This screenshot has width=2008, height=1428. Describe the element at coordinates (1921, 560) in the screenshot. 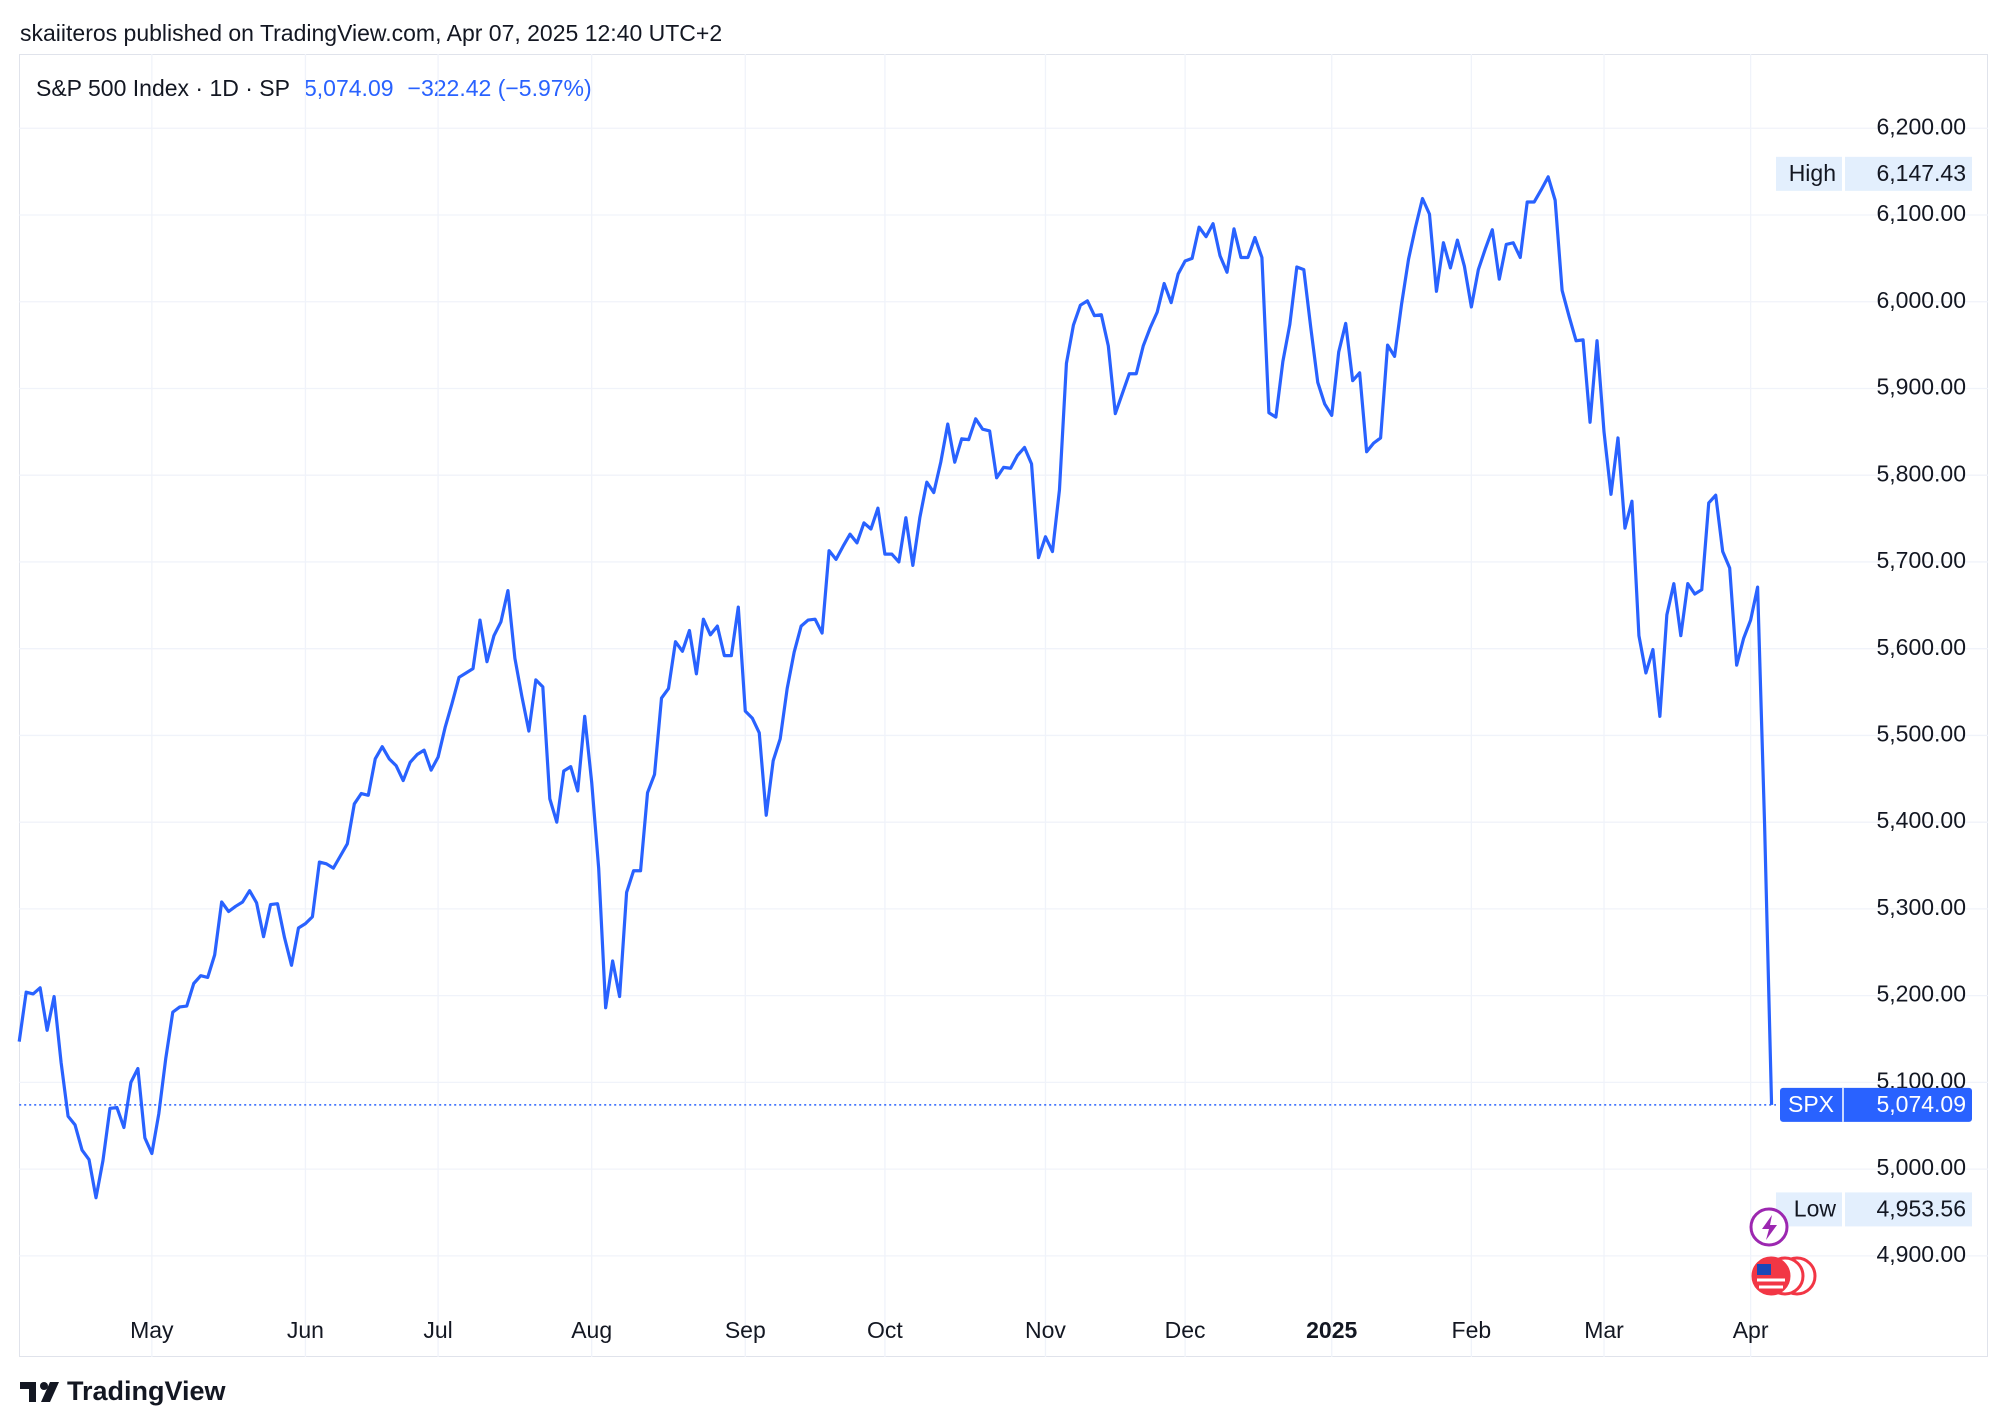

I see `y-tick-label: 5,700.00` at that location.